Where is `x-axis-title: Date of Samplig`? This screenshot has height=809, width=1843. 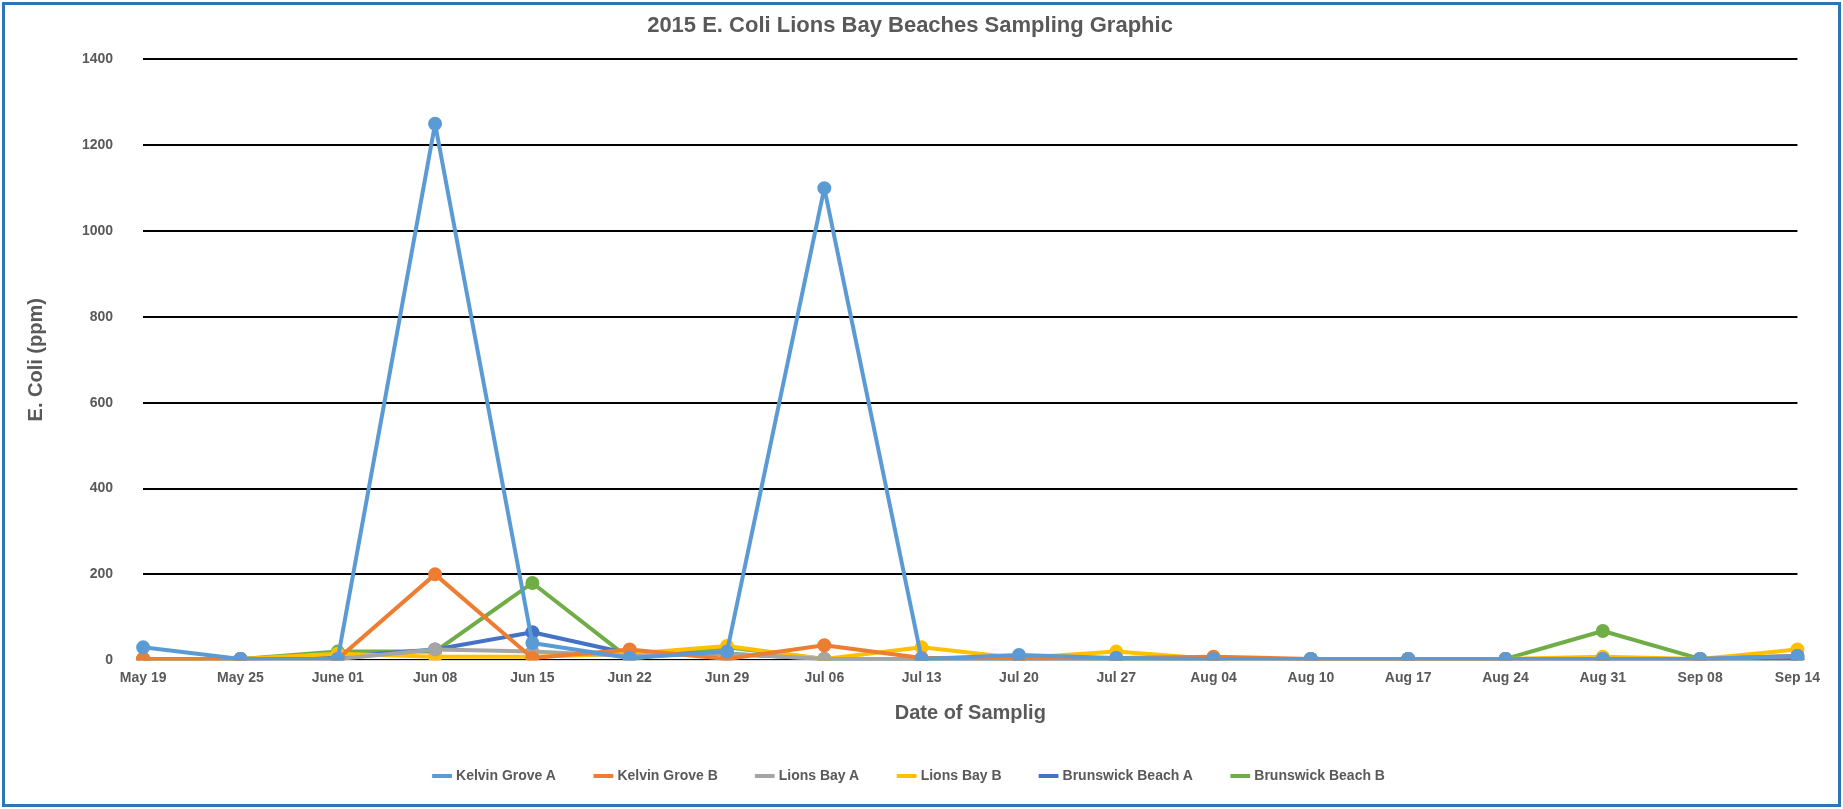
x-axis-title: Date of Samplig is located at coordinates (970, 711).